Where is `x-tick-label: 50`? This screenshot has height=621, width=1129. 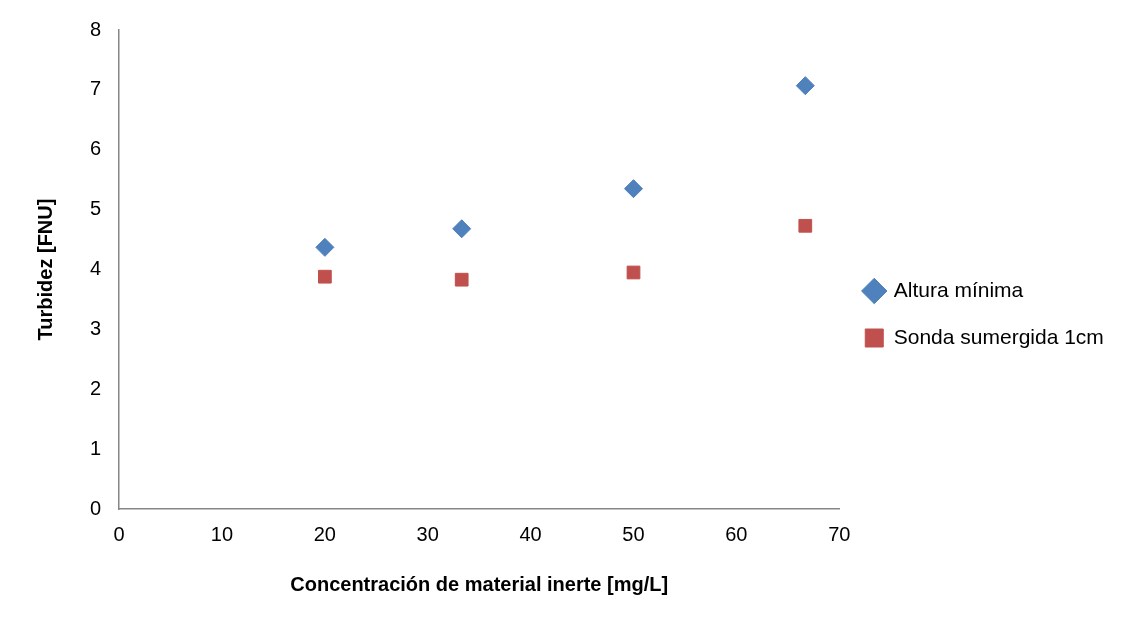
x-tick-label: 50 is located at coordinates (633, 533).